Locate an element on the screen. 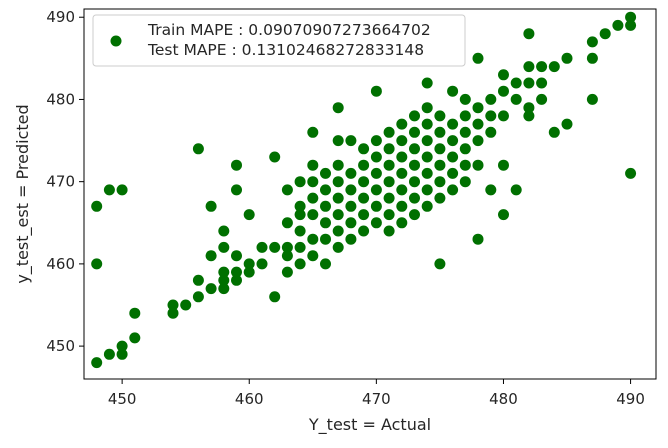  x-axis-title: Y_test = Actual is located at coordinates (369, 425).